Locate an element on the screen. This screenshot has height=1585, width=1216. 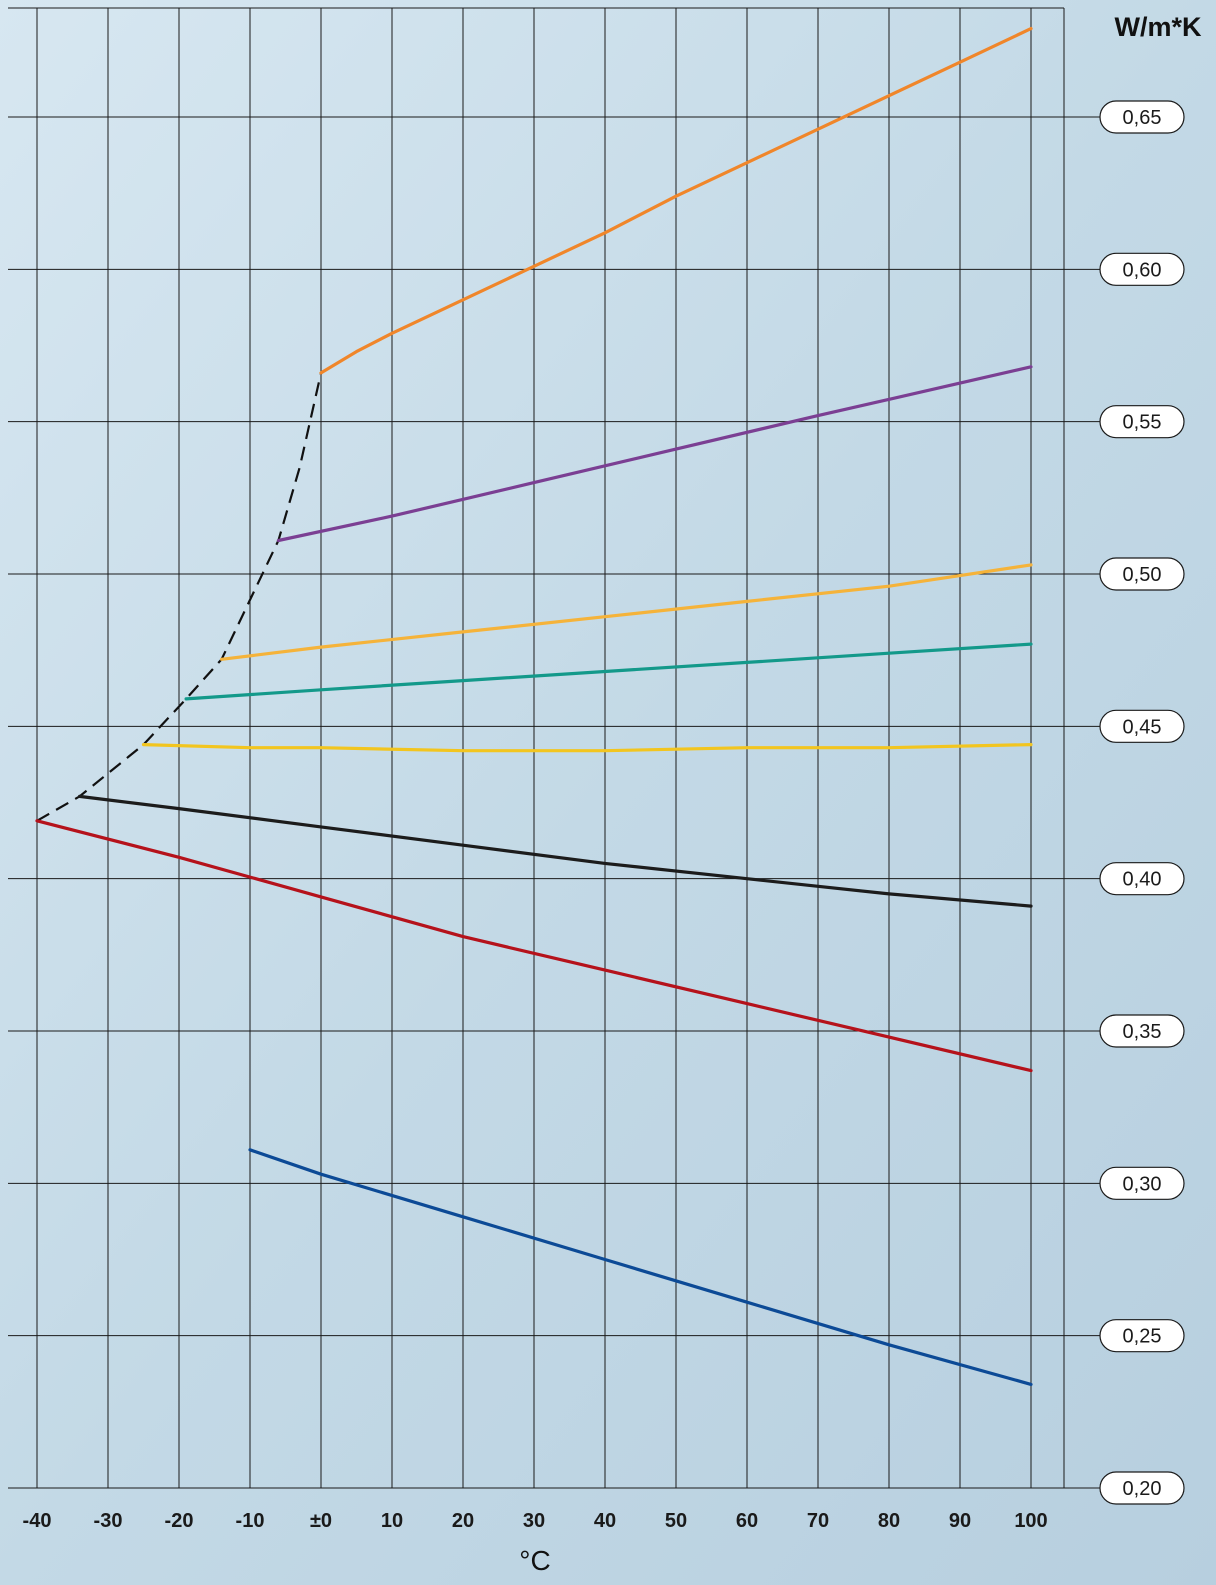
y-tick-label: 0,60 is located at coordinates (1142, 269).